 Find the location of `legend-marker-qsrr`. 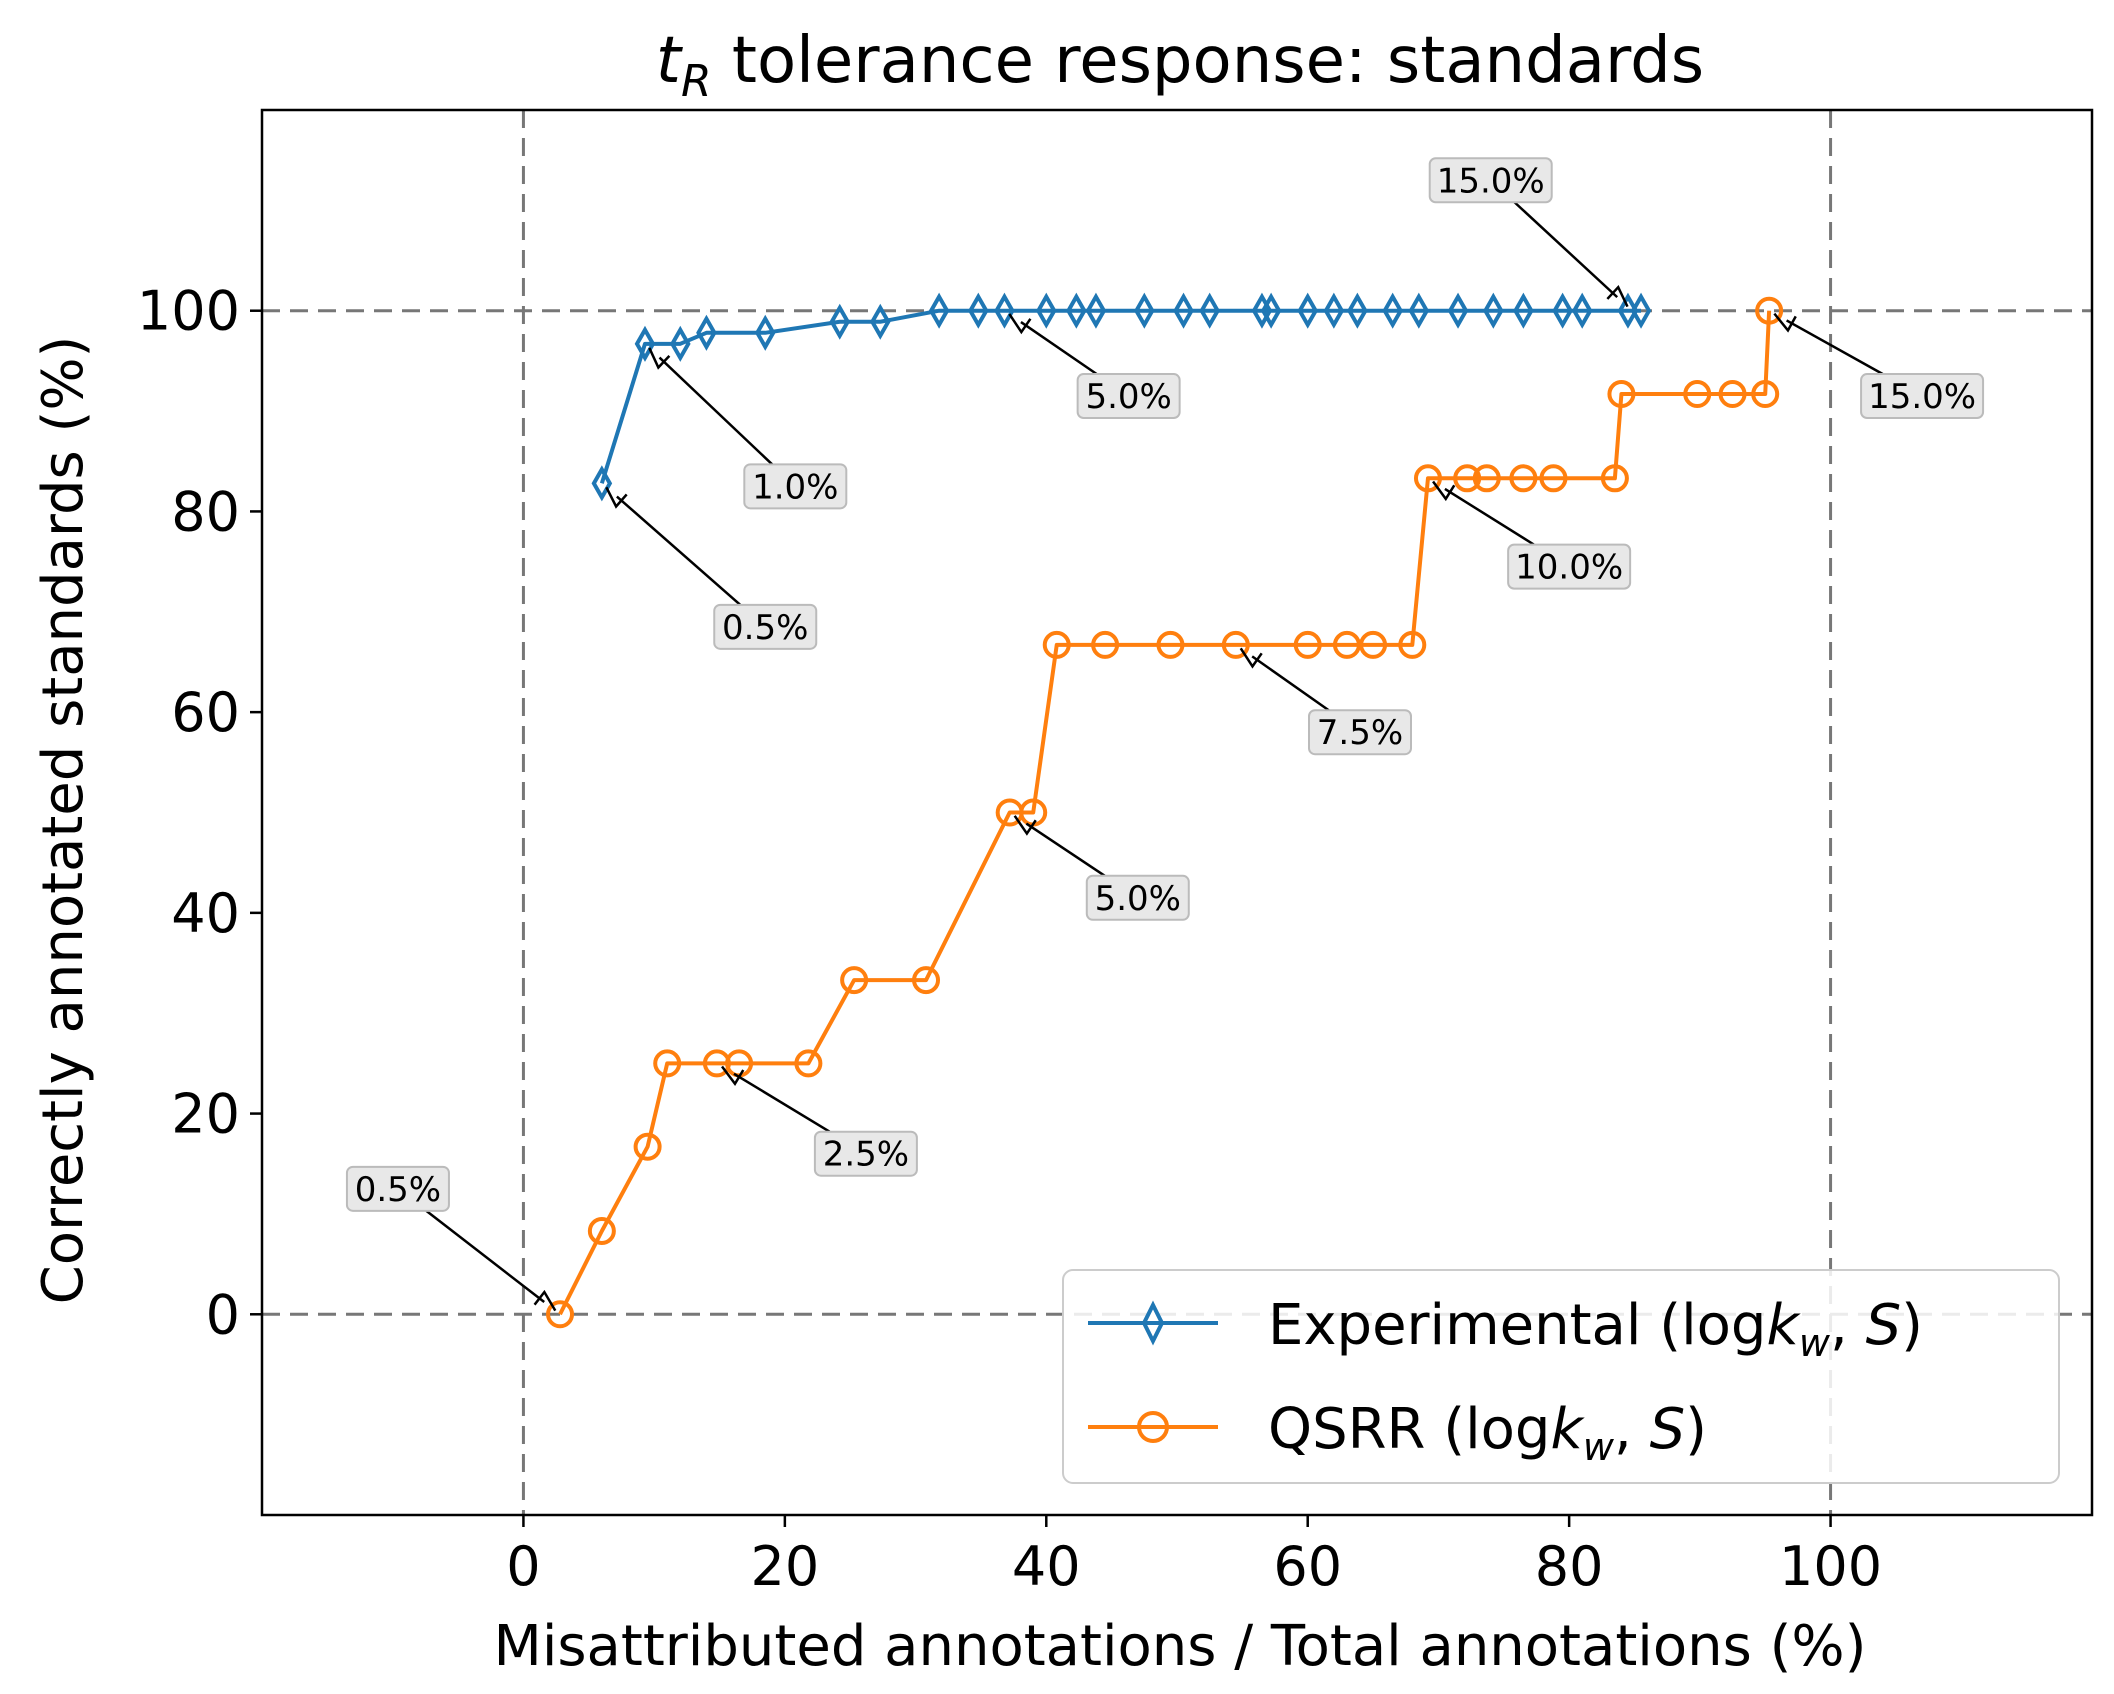

legend-marker-qsrr is located at coordinates (1153, 1427).